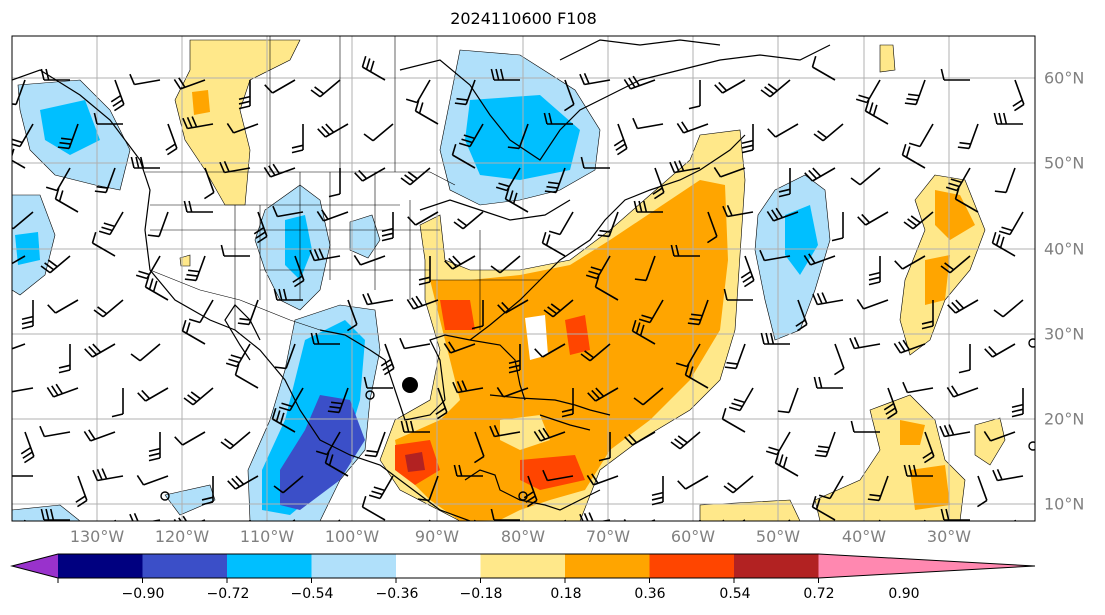 The width and height of the screenshot is (1105, 615). I want to click on lat-label: 20°N, so click(1064, 419).